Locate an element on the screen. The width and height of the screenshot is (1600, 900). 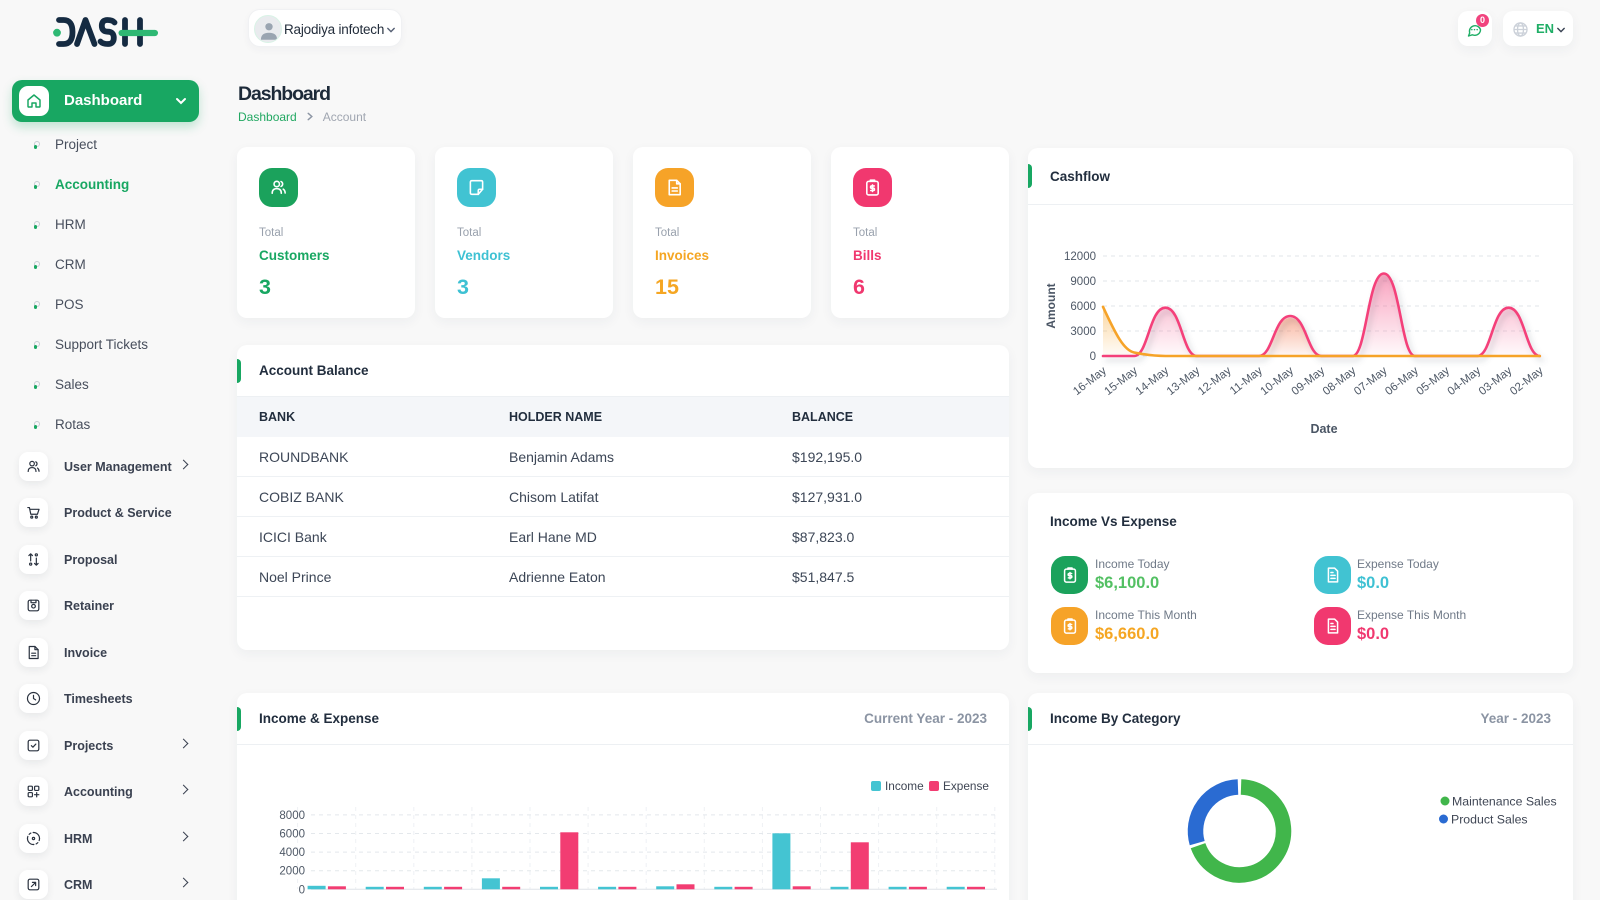
svg-text: 2000 is located at coordinates (292, 872).